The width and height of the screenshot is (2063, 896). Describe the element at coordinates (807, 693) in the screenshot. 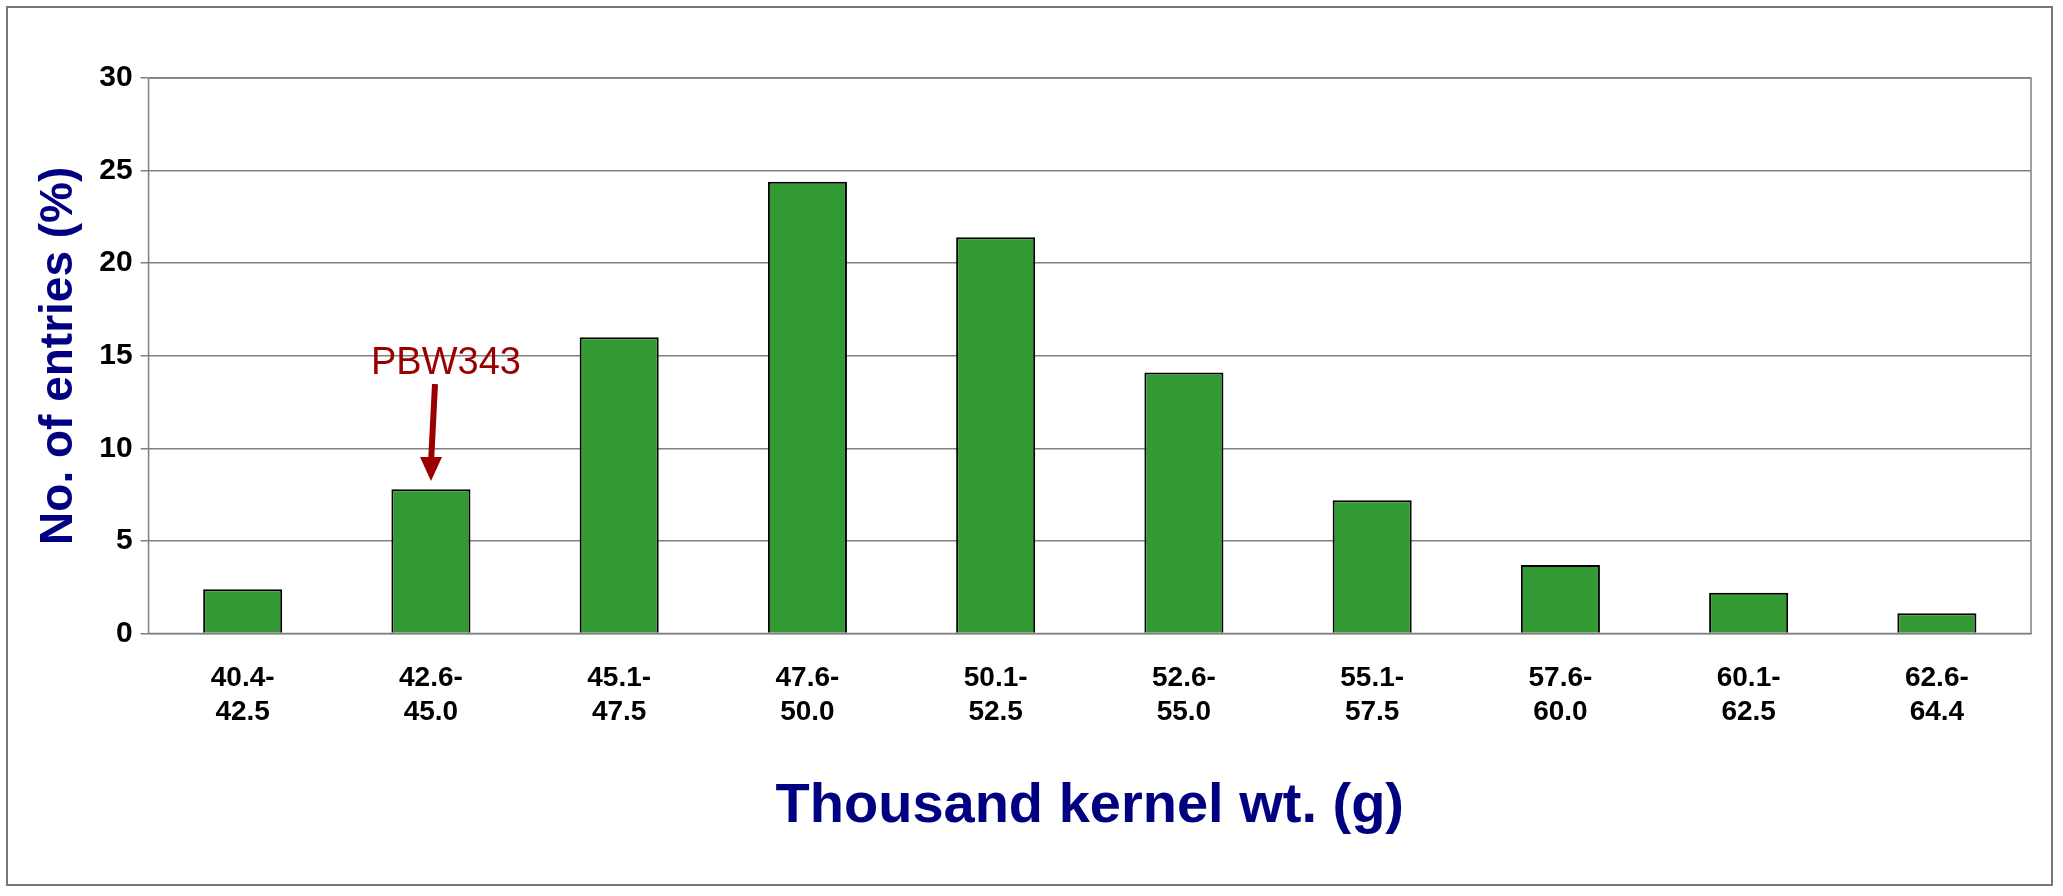

I see `x-tick-label: 47.6-50.0` at that location.